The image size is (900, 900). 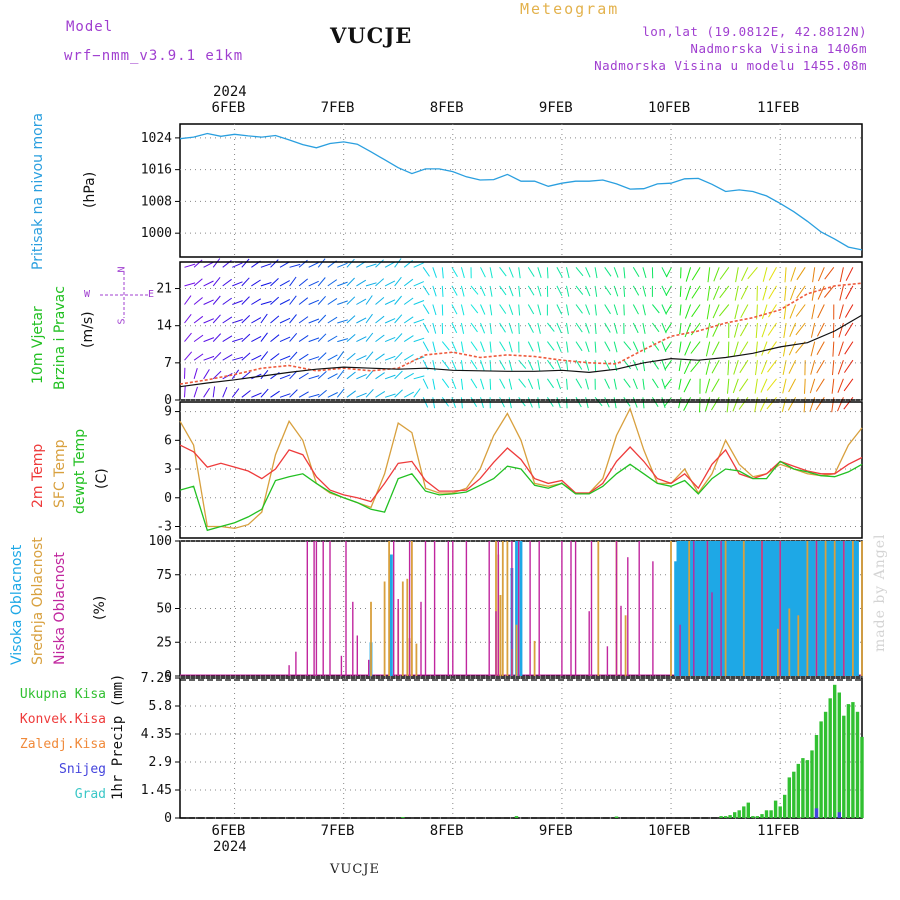 I want to click on location-coordinates: lon,lat (19.0812E, 42.8812N), so click(x=754, y=31).